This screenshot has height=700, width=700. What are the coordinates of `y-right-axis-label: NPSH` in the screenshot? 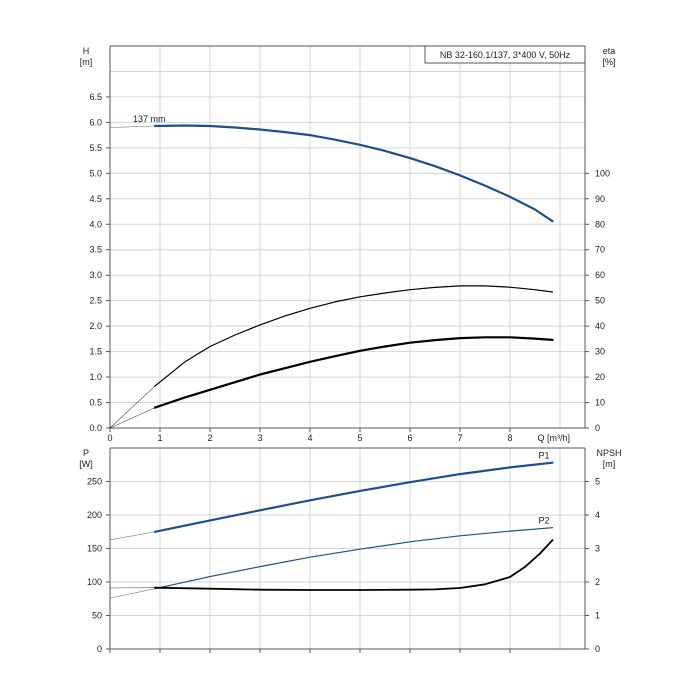 It's located at (608, 453).